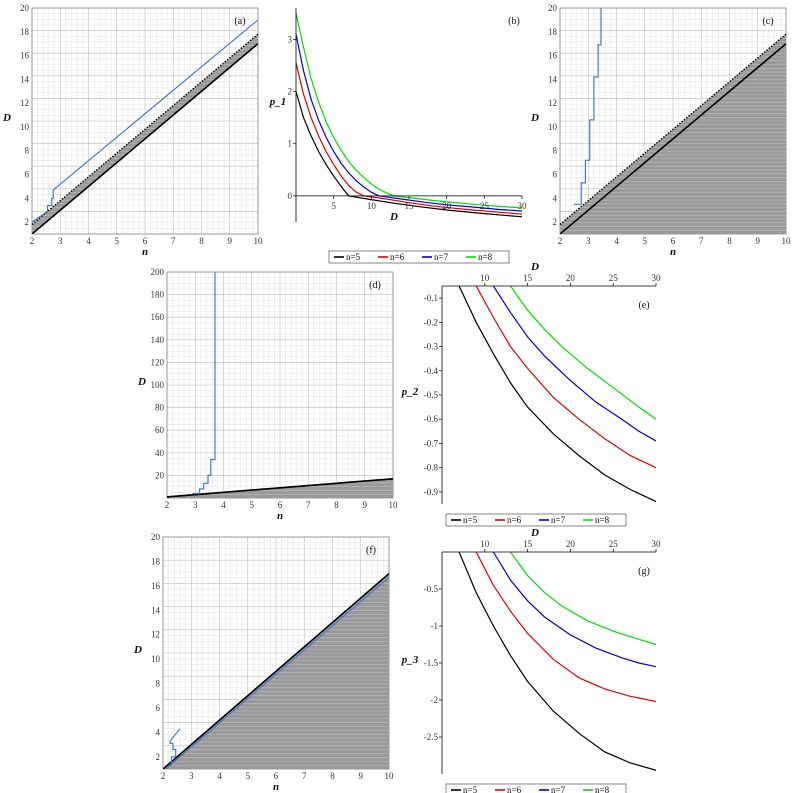 The height and width of the screenshot is (793, 793). I want to click on legend-entry: n=8, so click(602, 789).